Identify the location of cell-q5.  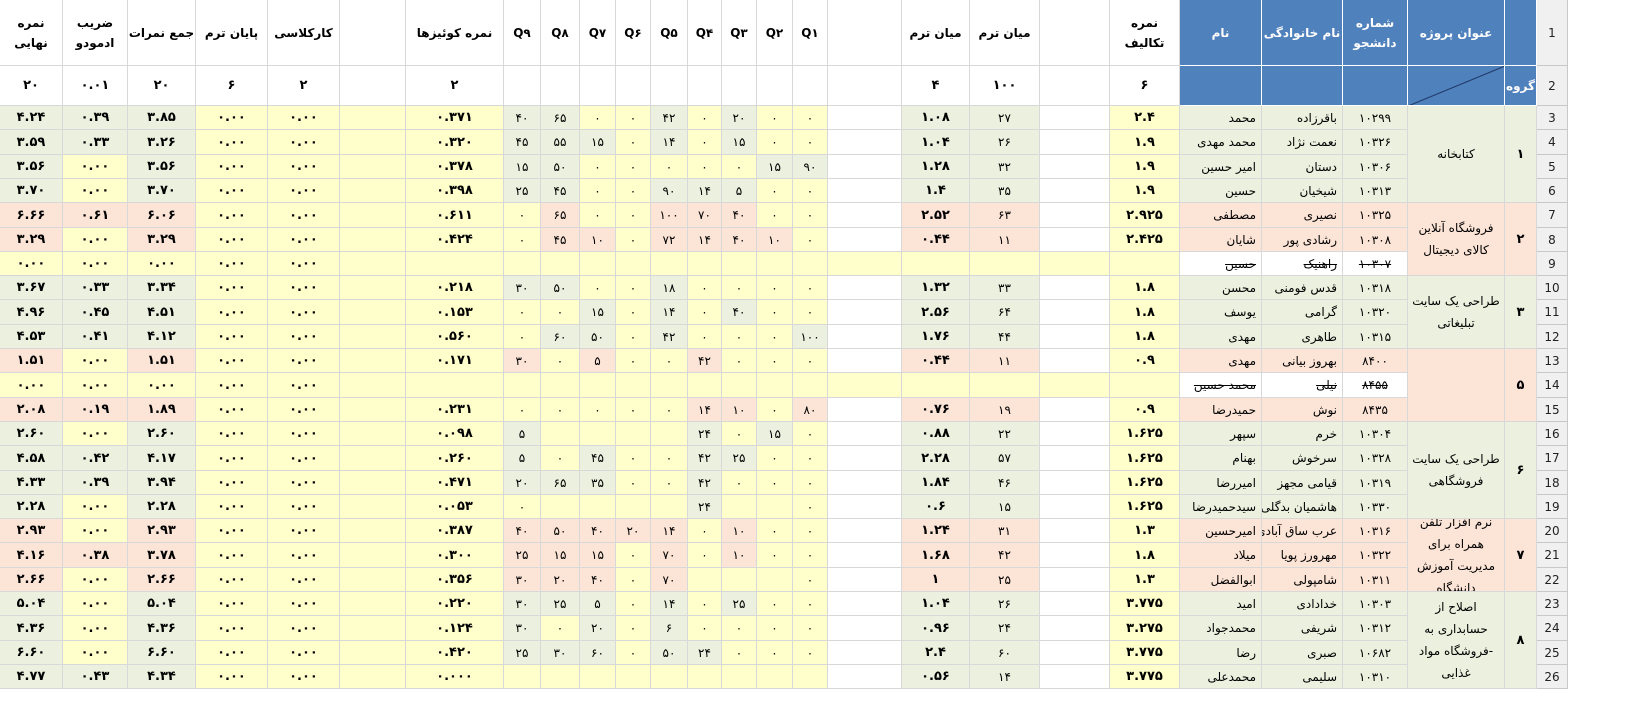
(669, 385).